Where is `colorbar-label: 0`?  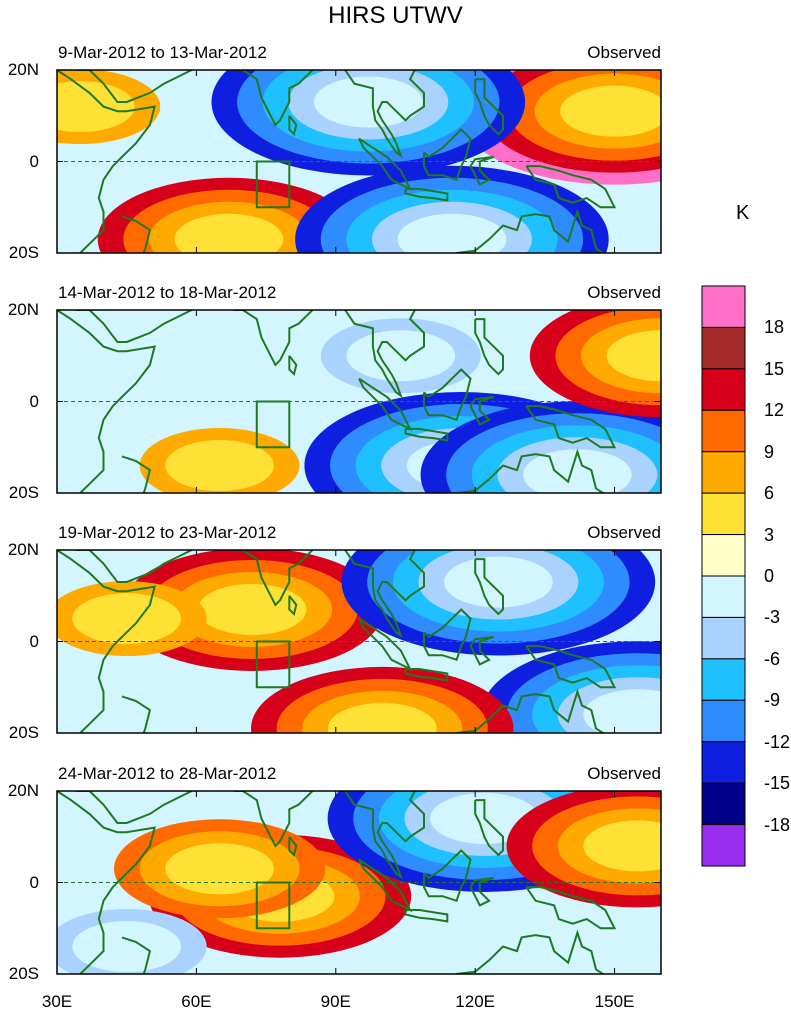
colorbar-label: 0 is located at coordinates (769, 576).